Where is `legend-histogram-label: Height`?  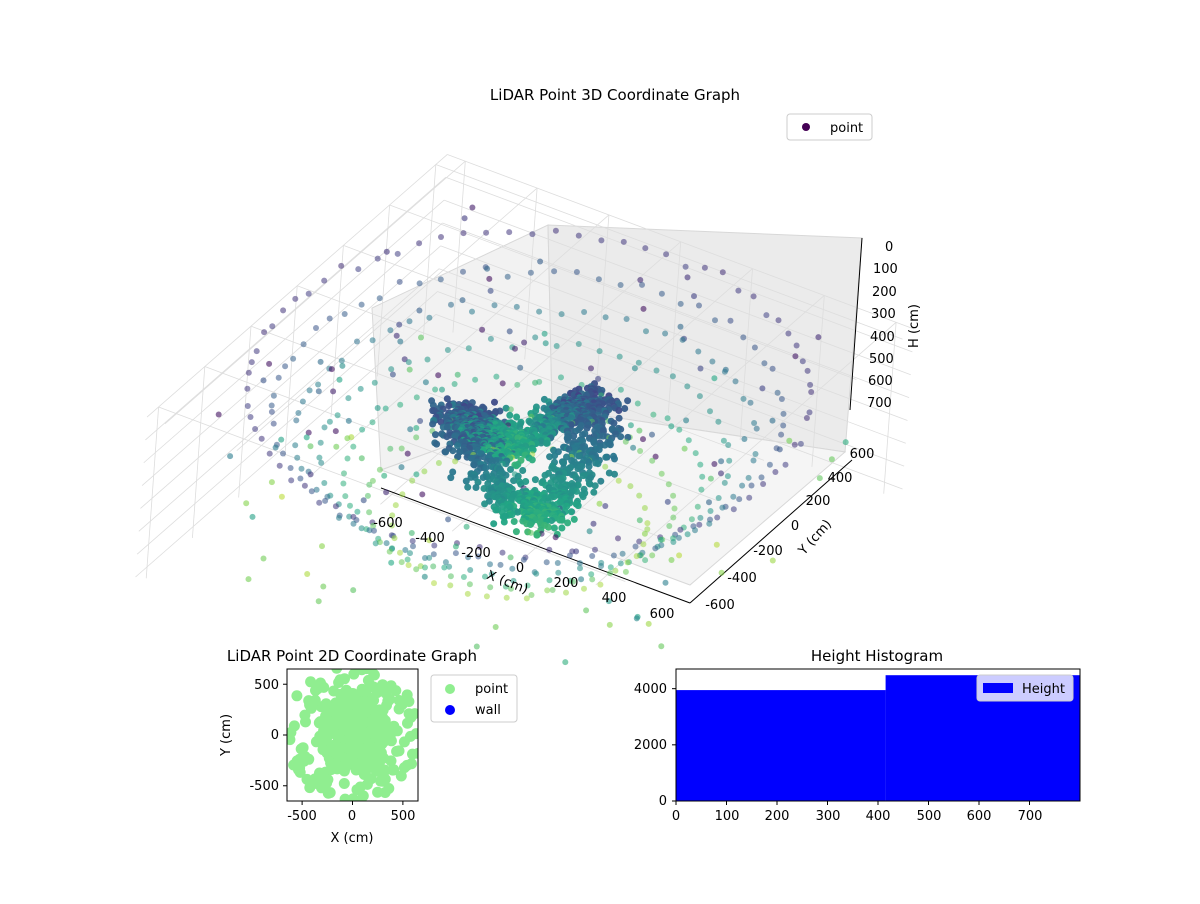 legend-histogram-label: Height is located at coordinates (1043, 689).